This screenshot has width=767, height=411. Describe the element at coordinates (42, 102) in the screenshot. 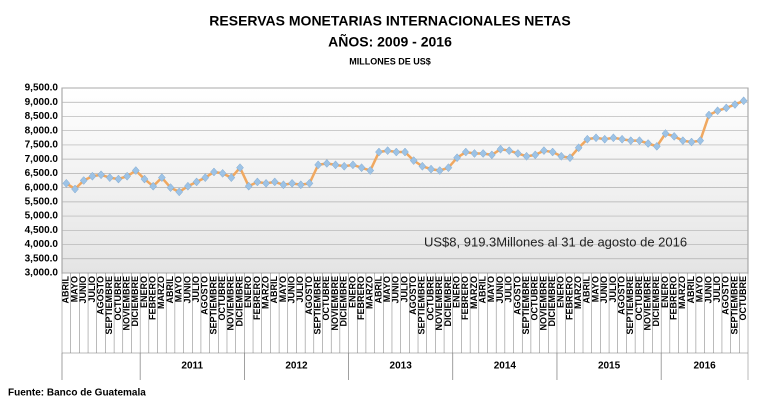

I see `y-tick-label: 9,000.0` at that location.